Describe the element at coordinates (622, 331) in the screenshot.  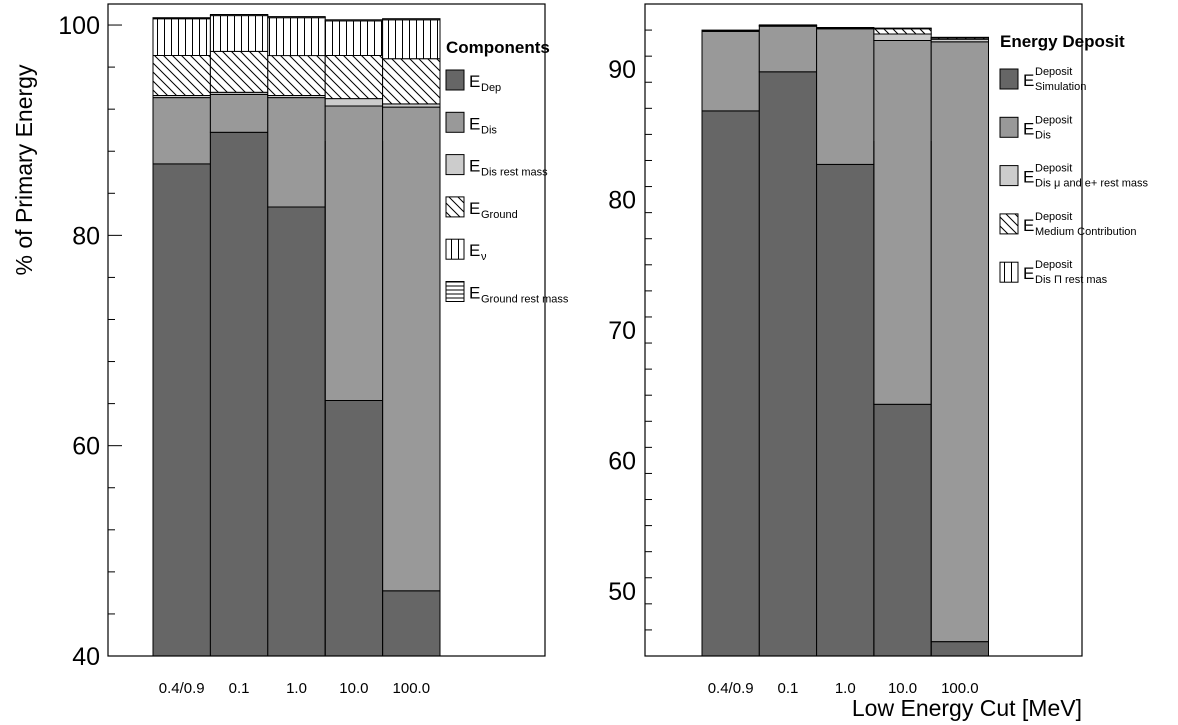
I see `y-tick-label: 70` at that location.